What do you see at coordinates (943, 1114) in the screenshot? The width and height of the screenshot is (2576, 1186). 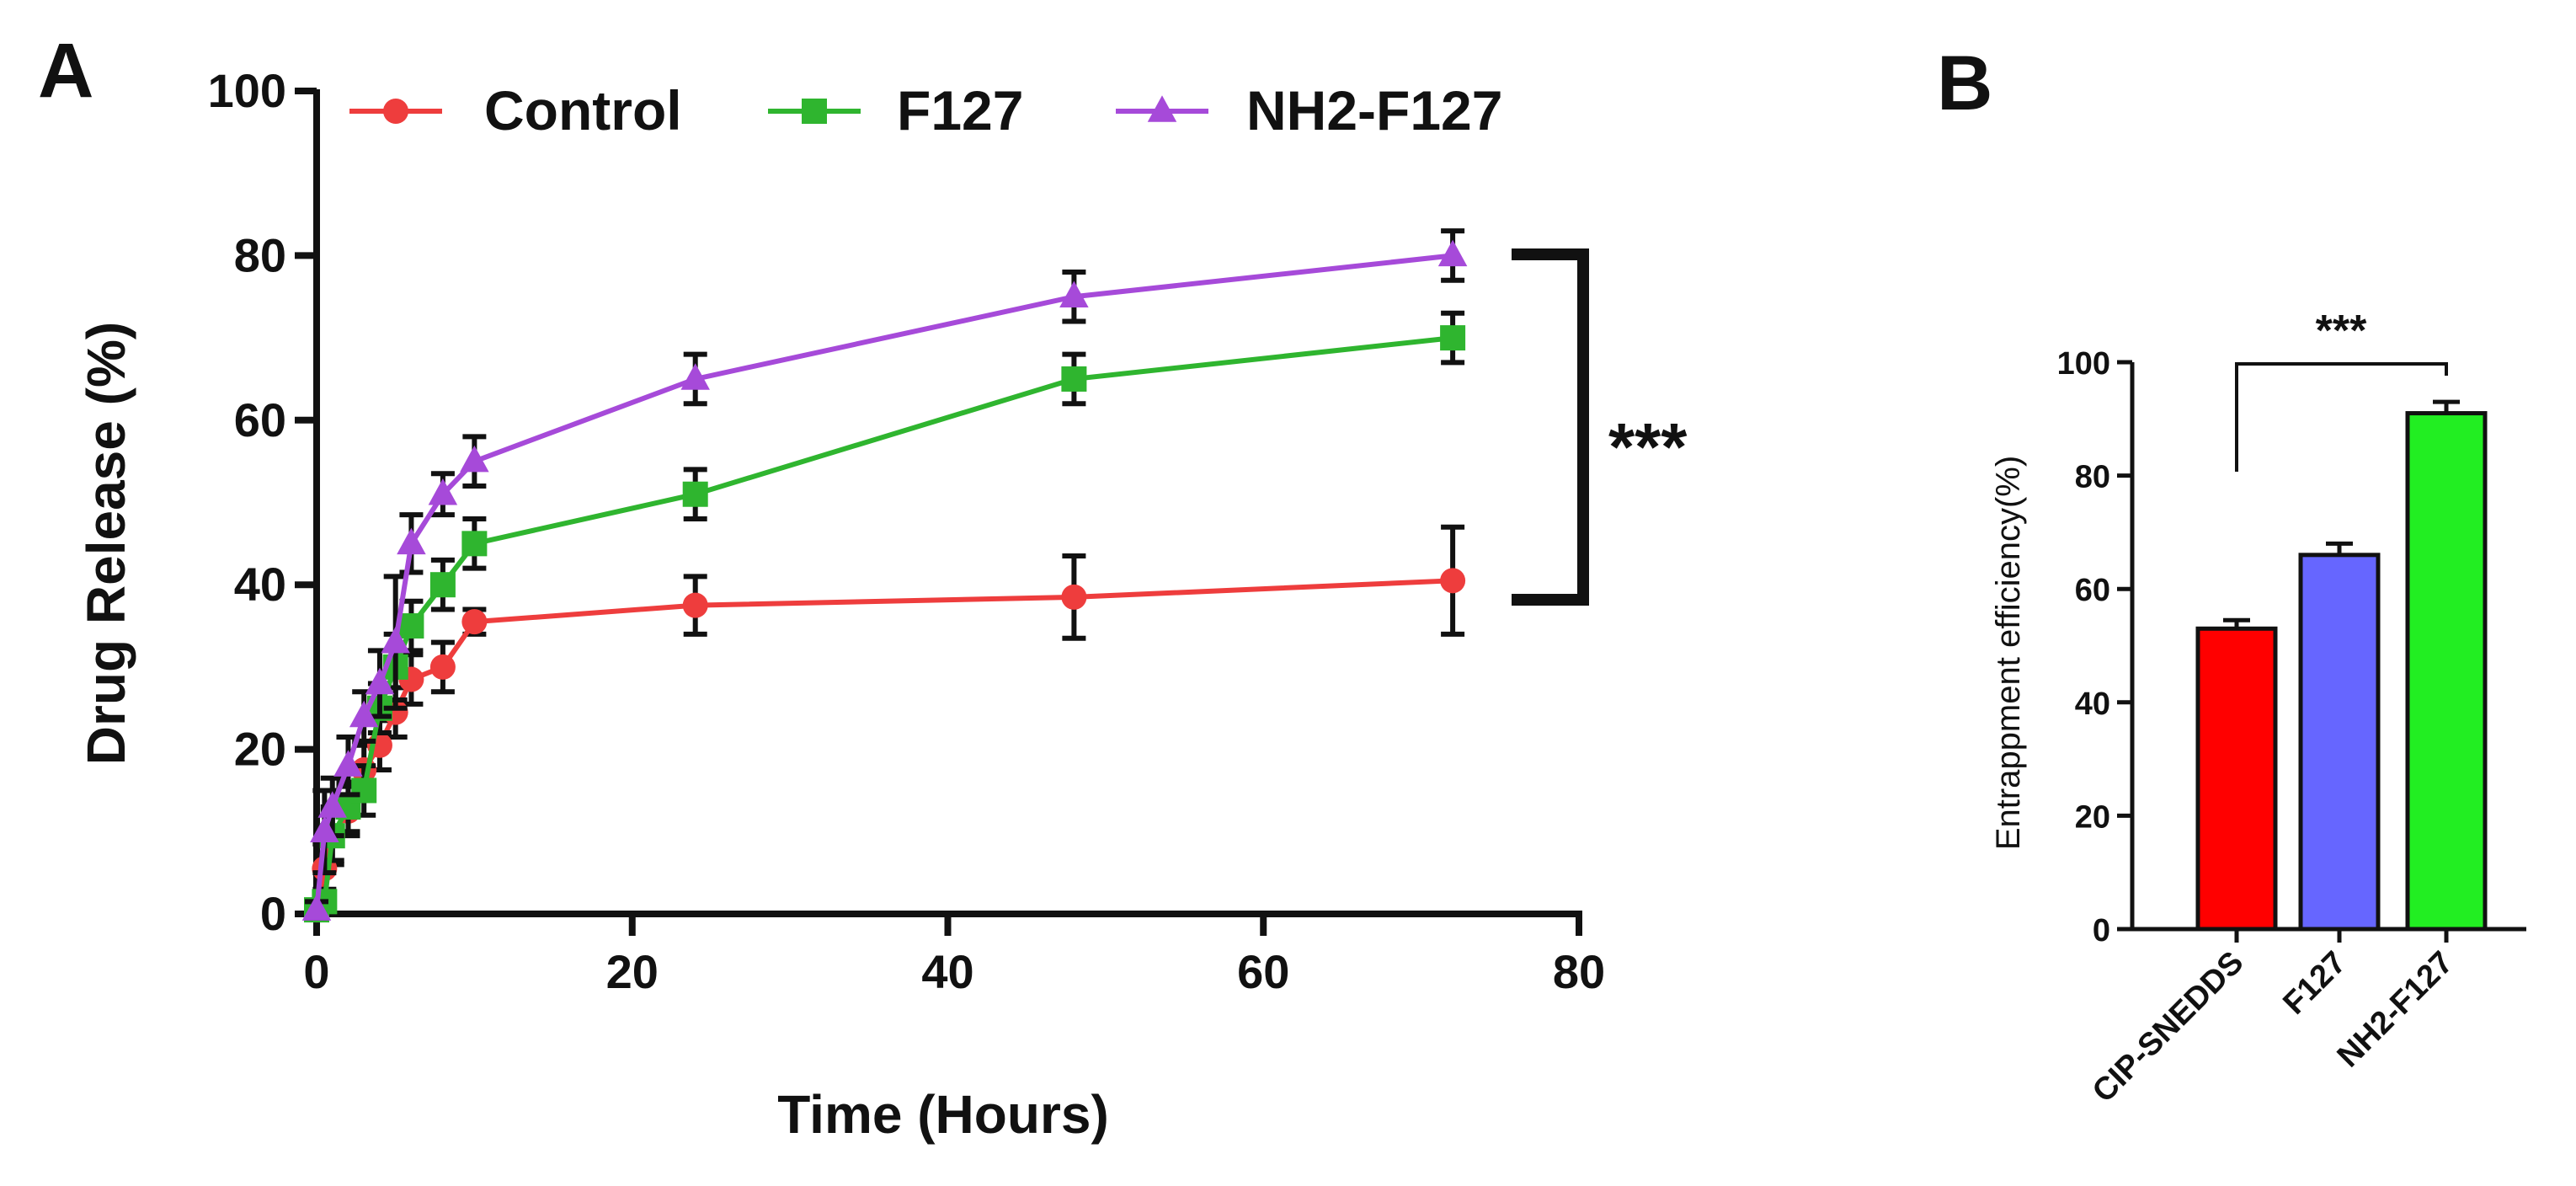 I see `chart-a-x-axis-label: Time (Hours)` at bounding box center [943, 1114].